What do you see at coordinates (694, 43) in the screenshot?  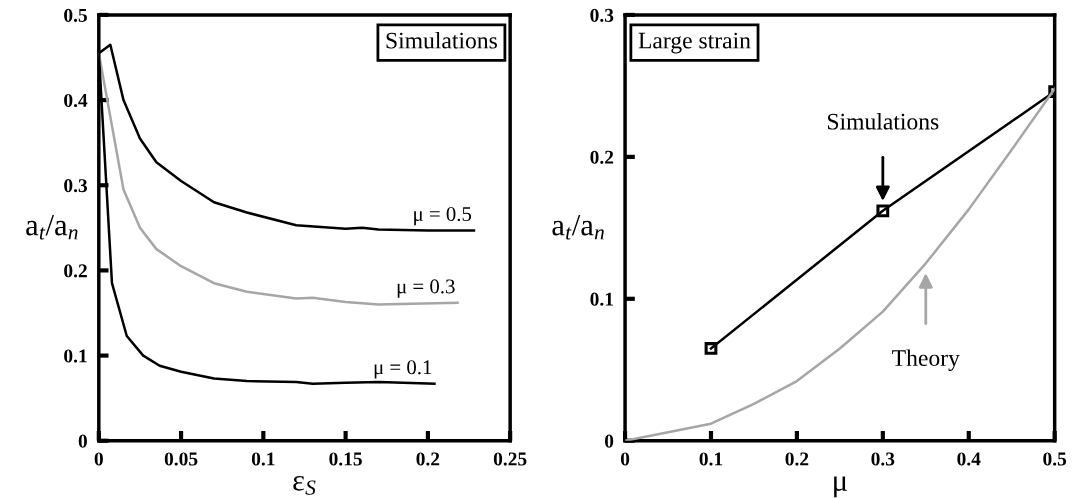 I see `text: Large strain` at bounding box center [694, 43].